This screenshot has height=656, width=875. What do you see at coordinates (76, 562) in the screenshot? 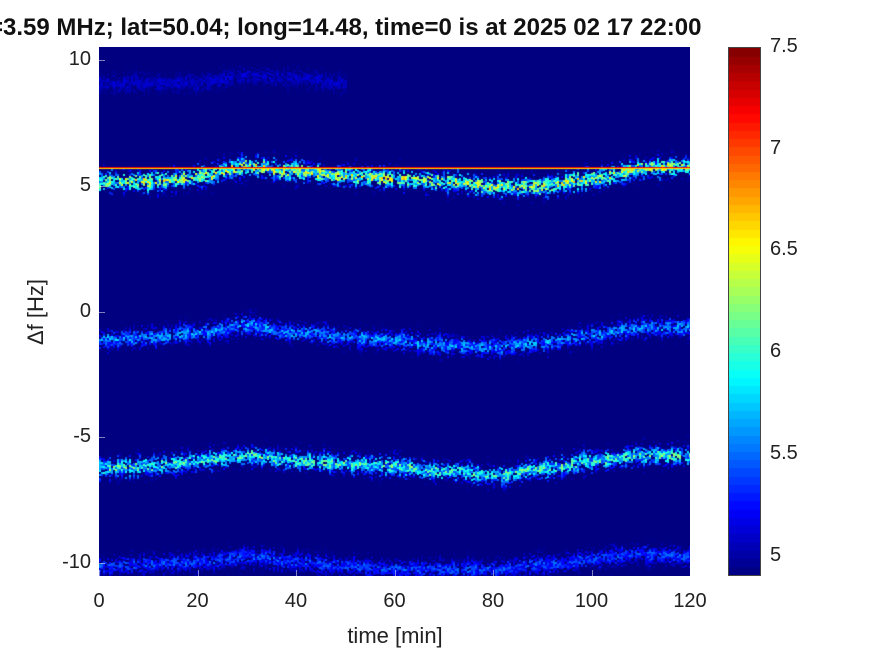
I see `y-tick-label: -10` at bounding box center [76, 562].